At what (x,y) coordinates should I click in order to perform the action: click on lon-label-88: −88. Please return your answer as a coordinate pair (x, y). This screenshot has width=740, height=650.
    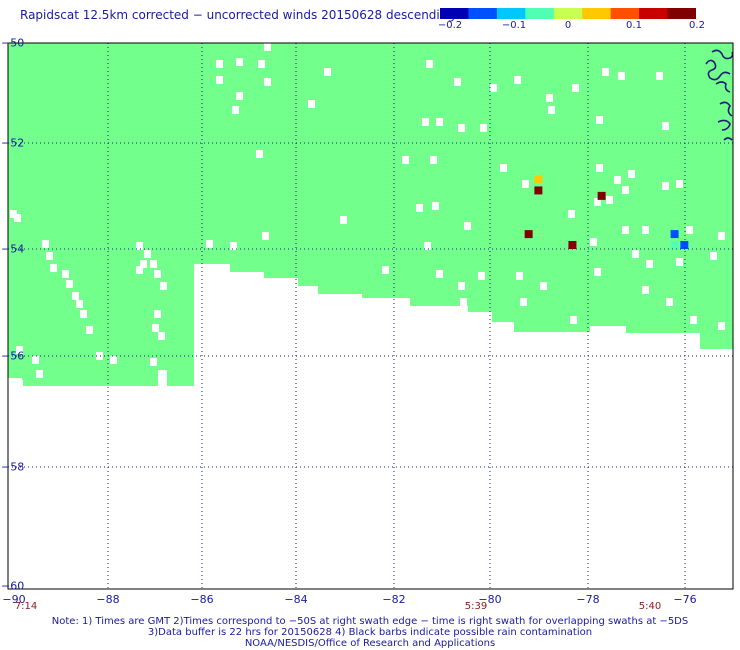
    Looking at the image, I should click on (108, 599).